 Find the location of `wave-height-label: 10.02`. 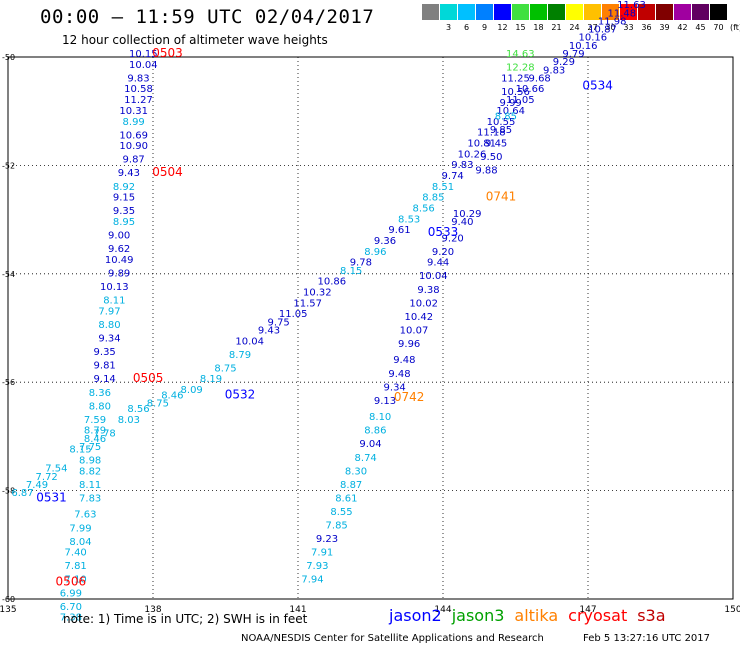

wave-height-label: 10.02 is located at coordinates (423, 303).